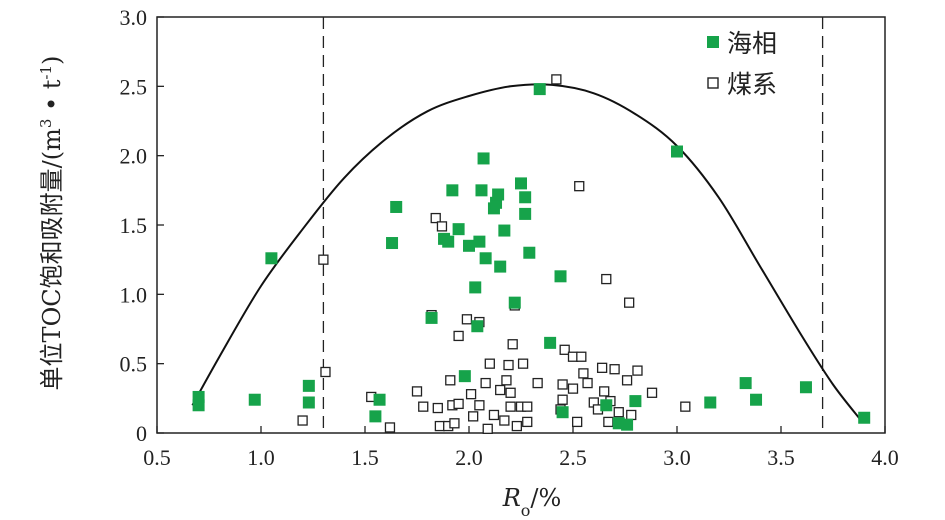 The height and width of the screenshot is (520, 945). I want to click on svg-text: Ro/%, so click(532, 502).